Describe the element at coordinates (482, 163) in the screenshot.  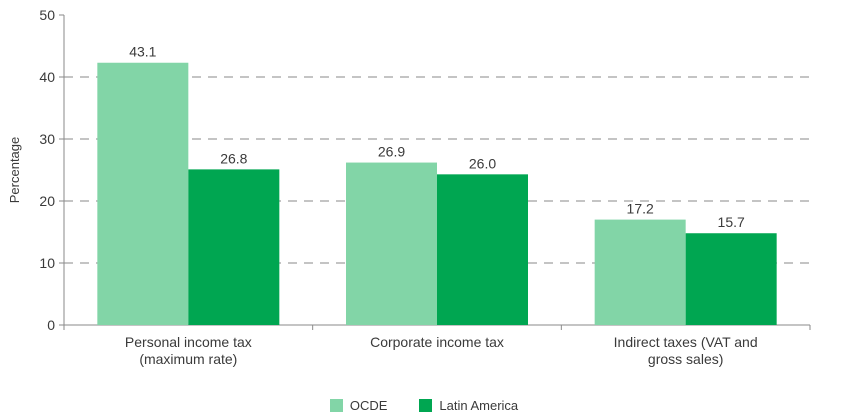
I see `data-label-latin-america-1: 26.0` at that location.